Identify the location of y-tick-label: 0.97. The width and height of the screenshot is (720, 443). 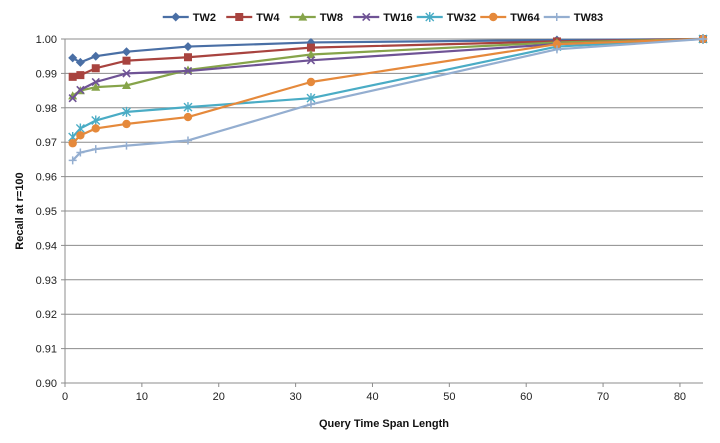
(46, 143).